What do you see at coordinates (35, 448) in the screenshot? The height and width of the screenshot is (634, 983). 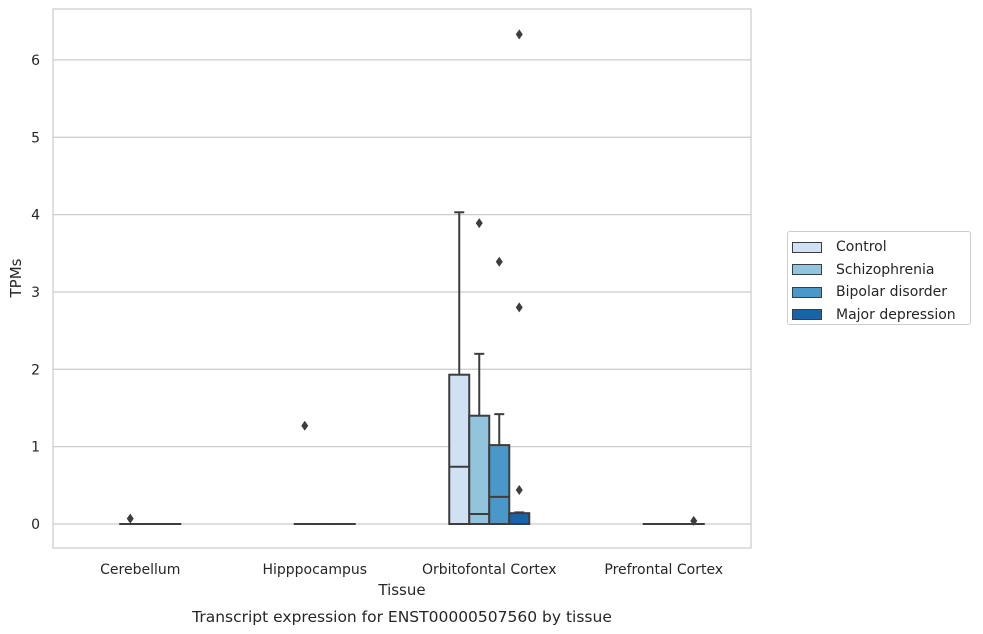 I see `y-tick-label-1: 1` at bounding box center [35, 448].